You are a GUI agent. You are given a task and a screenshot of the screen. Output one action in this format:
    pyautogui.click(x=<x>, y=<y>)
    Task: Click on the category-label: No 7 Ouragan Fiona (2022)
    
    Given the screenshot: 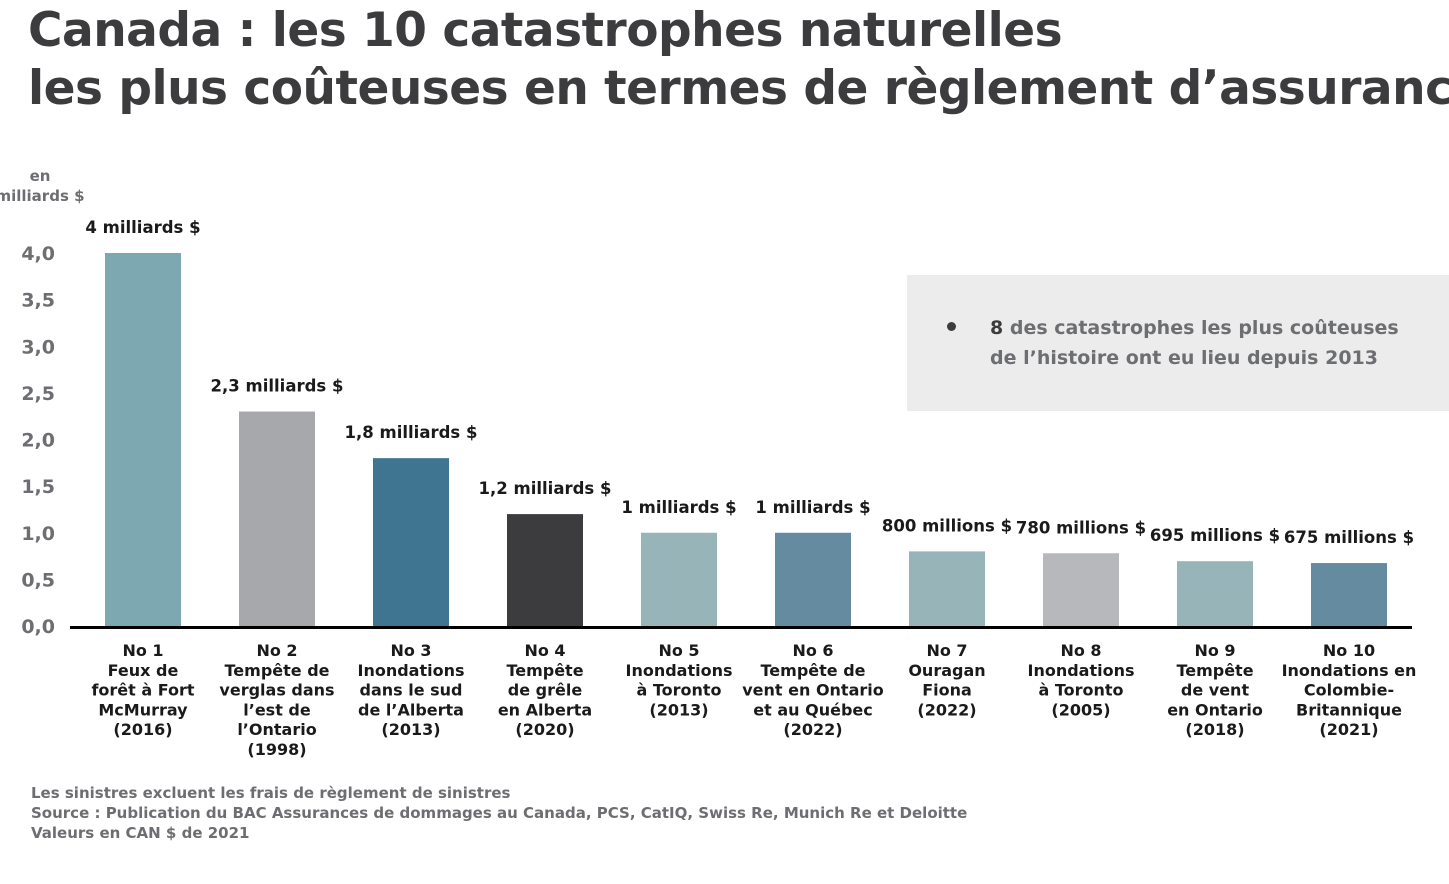 What is the action you would take?
    pyautogui.click(x=946, y=680)
    